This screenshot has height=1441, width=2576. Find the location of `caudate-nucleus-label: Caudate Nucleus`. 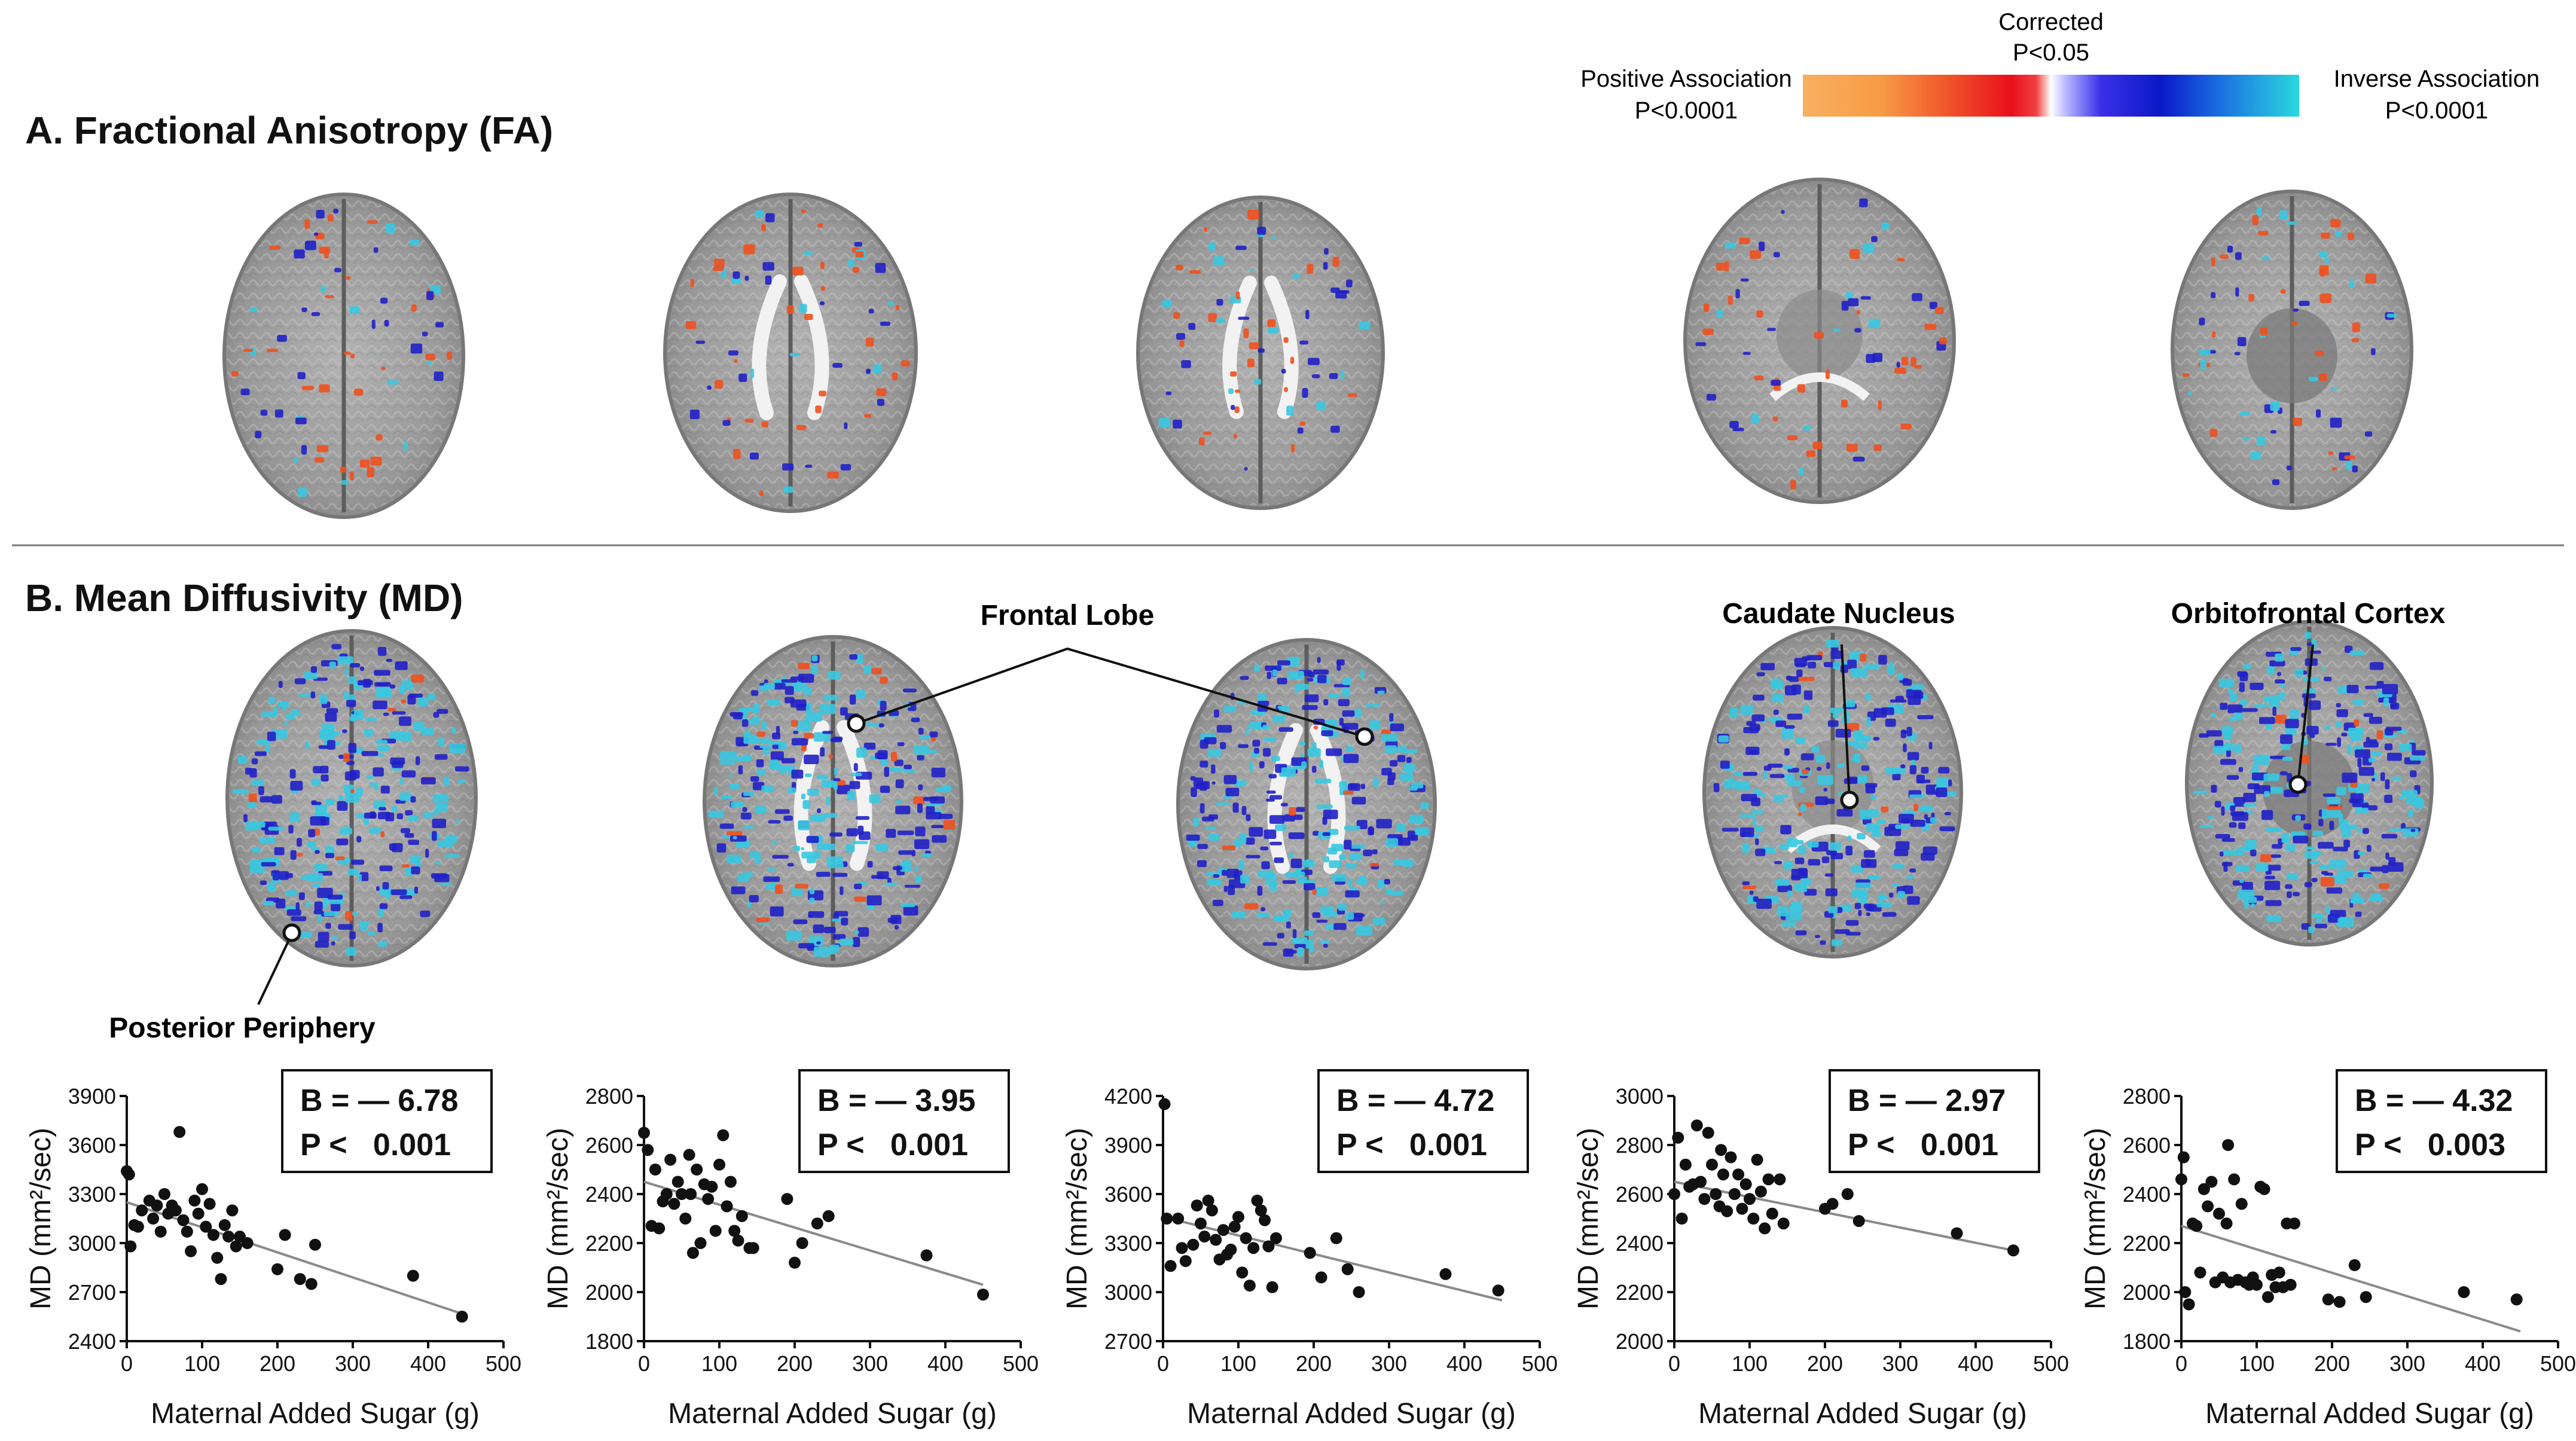

caudate-nucleus-label: Caudate Nucleus is located at coordinates (1838, 614).